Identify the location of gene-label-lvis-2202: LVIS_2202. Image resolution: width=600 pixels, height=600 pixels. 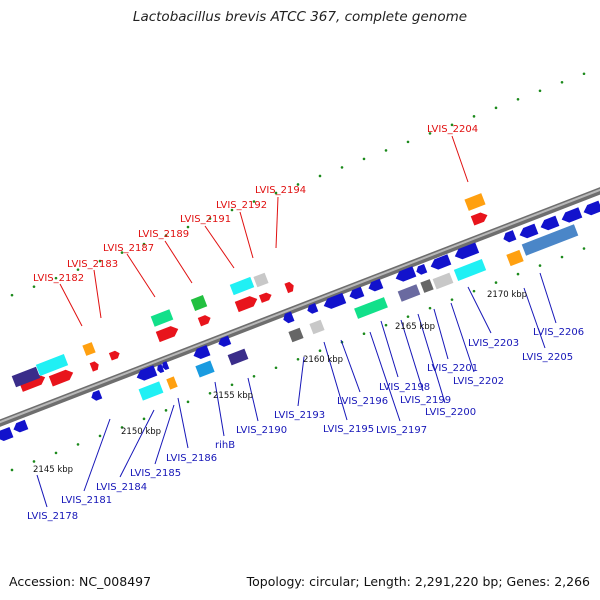
(478, 381).